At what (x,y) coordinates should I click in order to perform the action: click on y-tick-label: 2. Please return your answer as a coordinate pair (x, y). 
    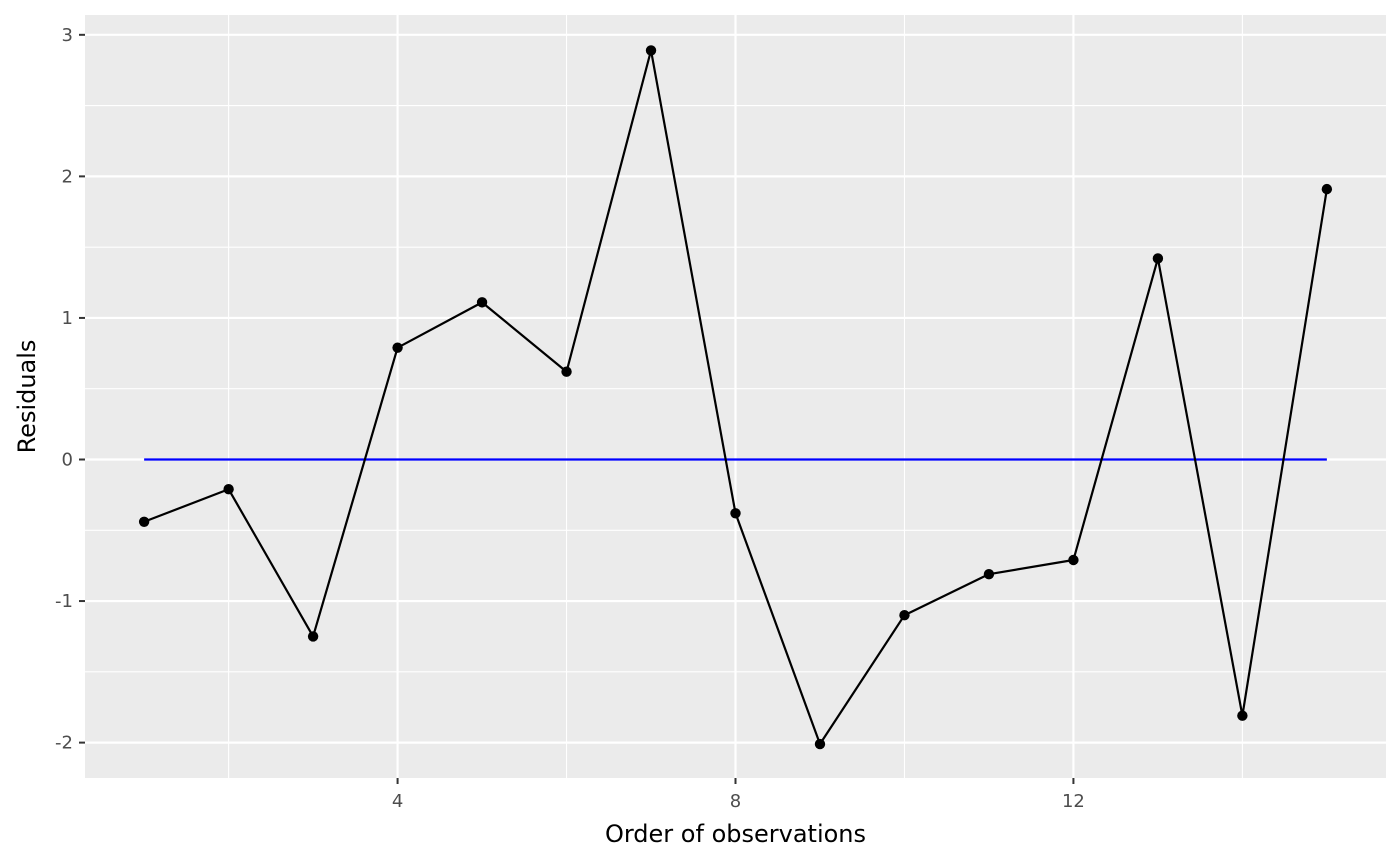
    Looking at the image, I should click on (67, 176).